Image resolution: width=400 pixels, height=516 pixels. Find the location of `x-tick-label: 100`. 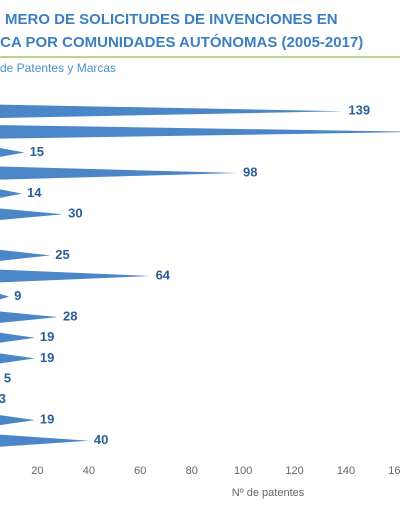

x-tick-label: 100 is located at coordinates (243, 471).